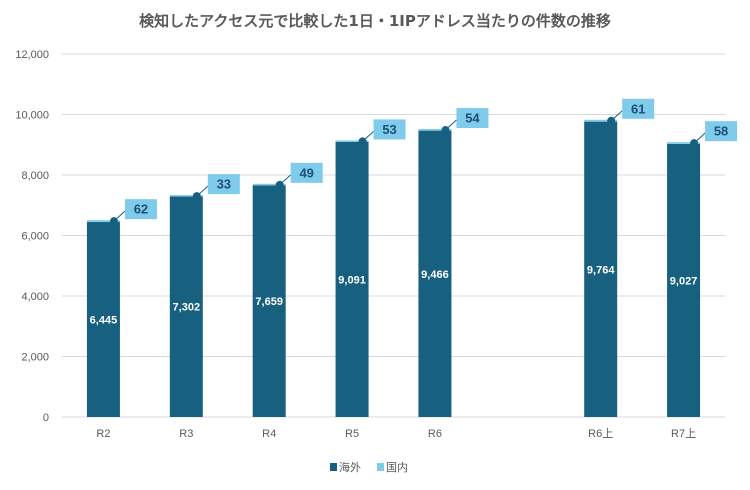 The image size is (750, 490). I want to click on data-label-domestic: 58, so click(721, 131).